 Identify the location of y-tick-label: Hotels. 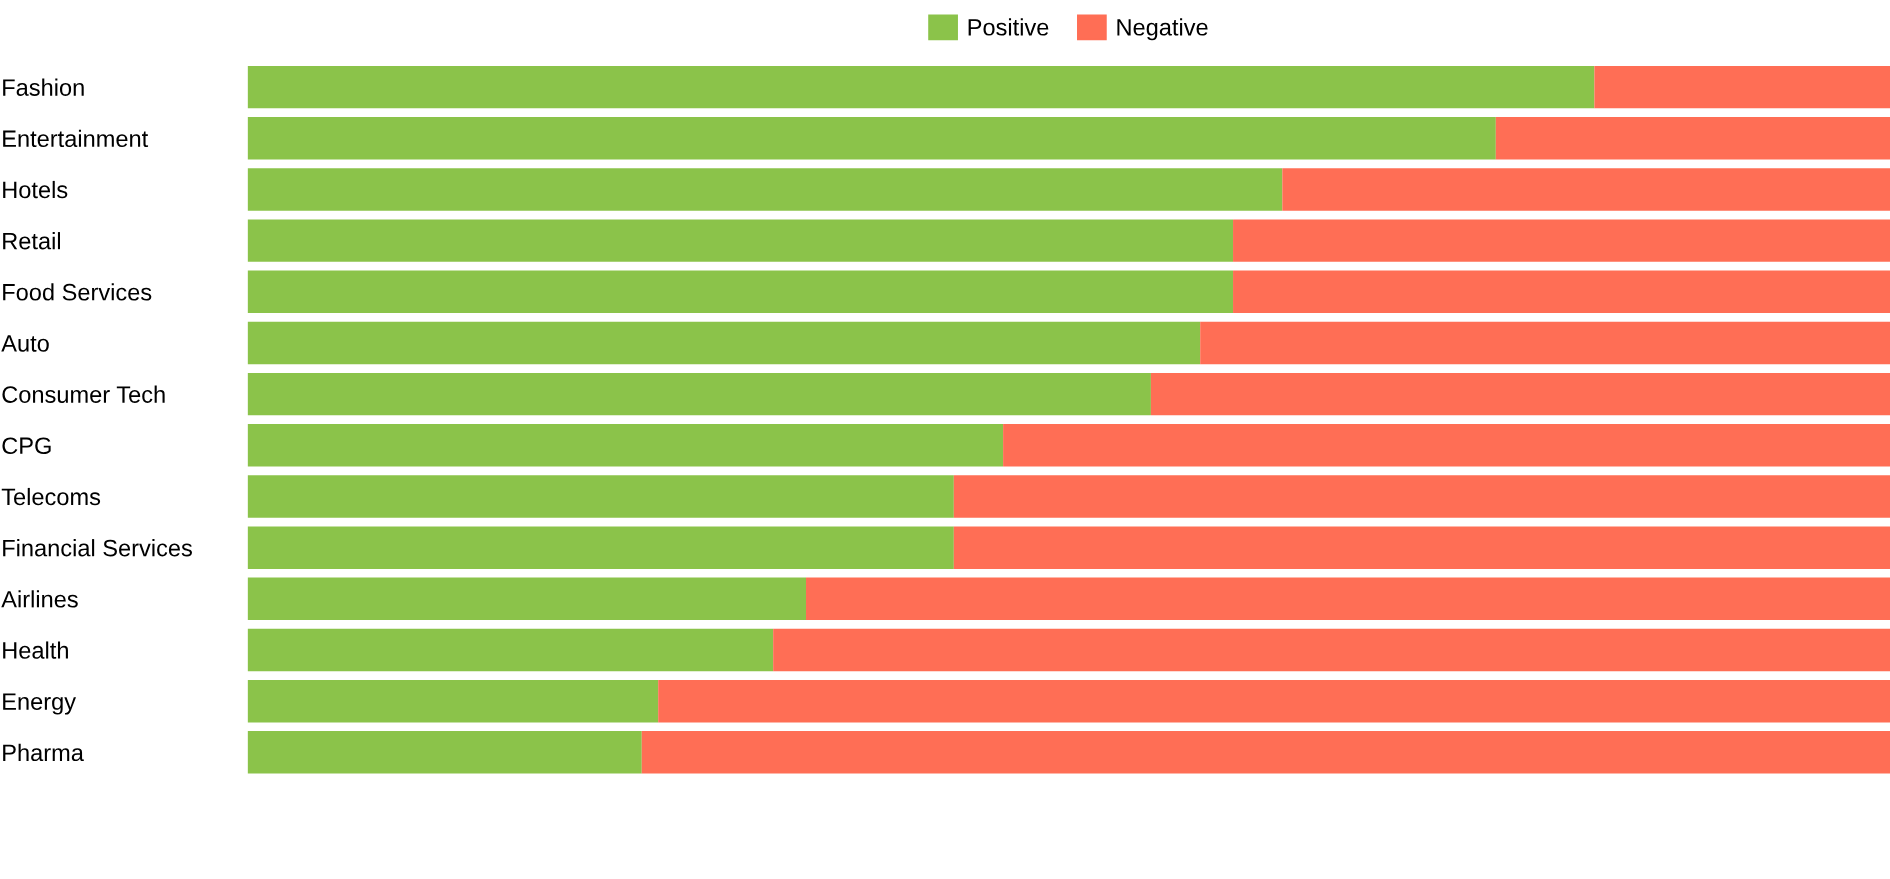
(35, 189).